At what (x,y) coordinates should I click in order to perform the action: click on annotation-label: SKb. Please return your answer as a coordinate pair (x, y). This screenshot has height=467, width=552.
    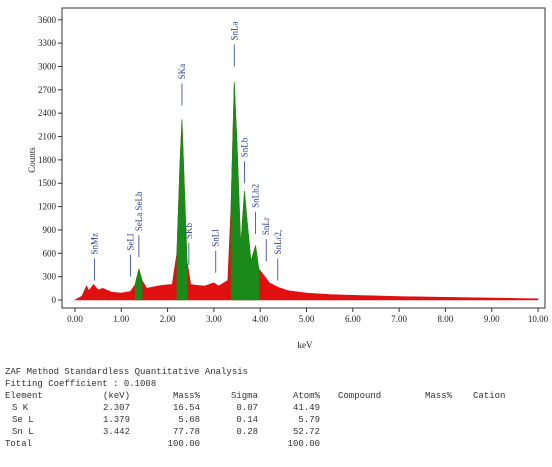
    Looking at the image, I should click on (189, 230).